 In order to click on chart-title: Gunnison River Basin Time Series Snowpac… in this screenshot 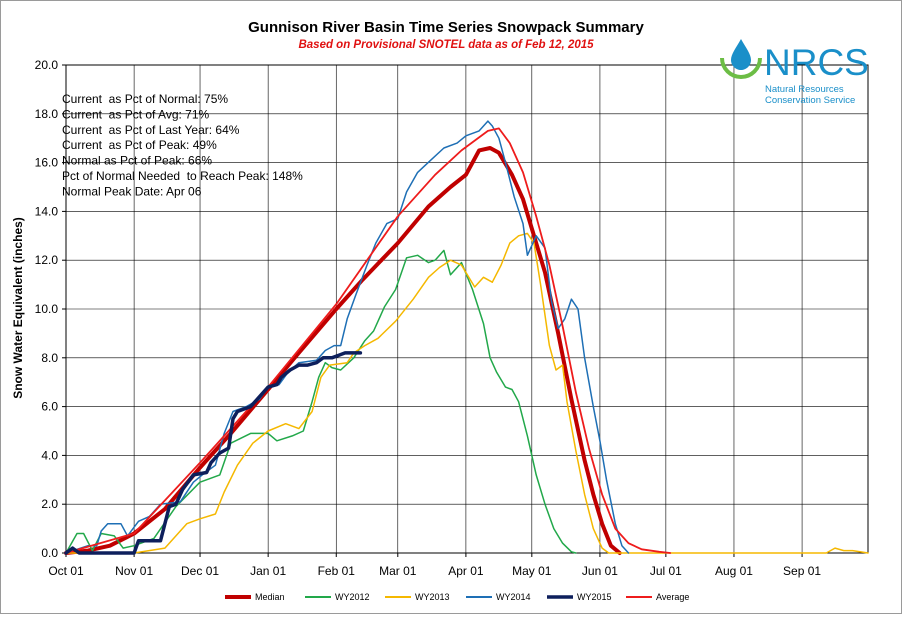, I will do `click(446, 27)`.